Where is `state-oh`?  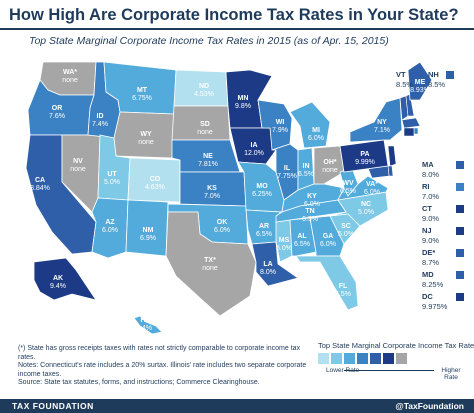
state-oh is located at coordinates (329, 165).